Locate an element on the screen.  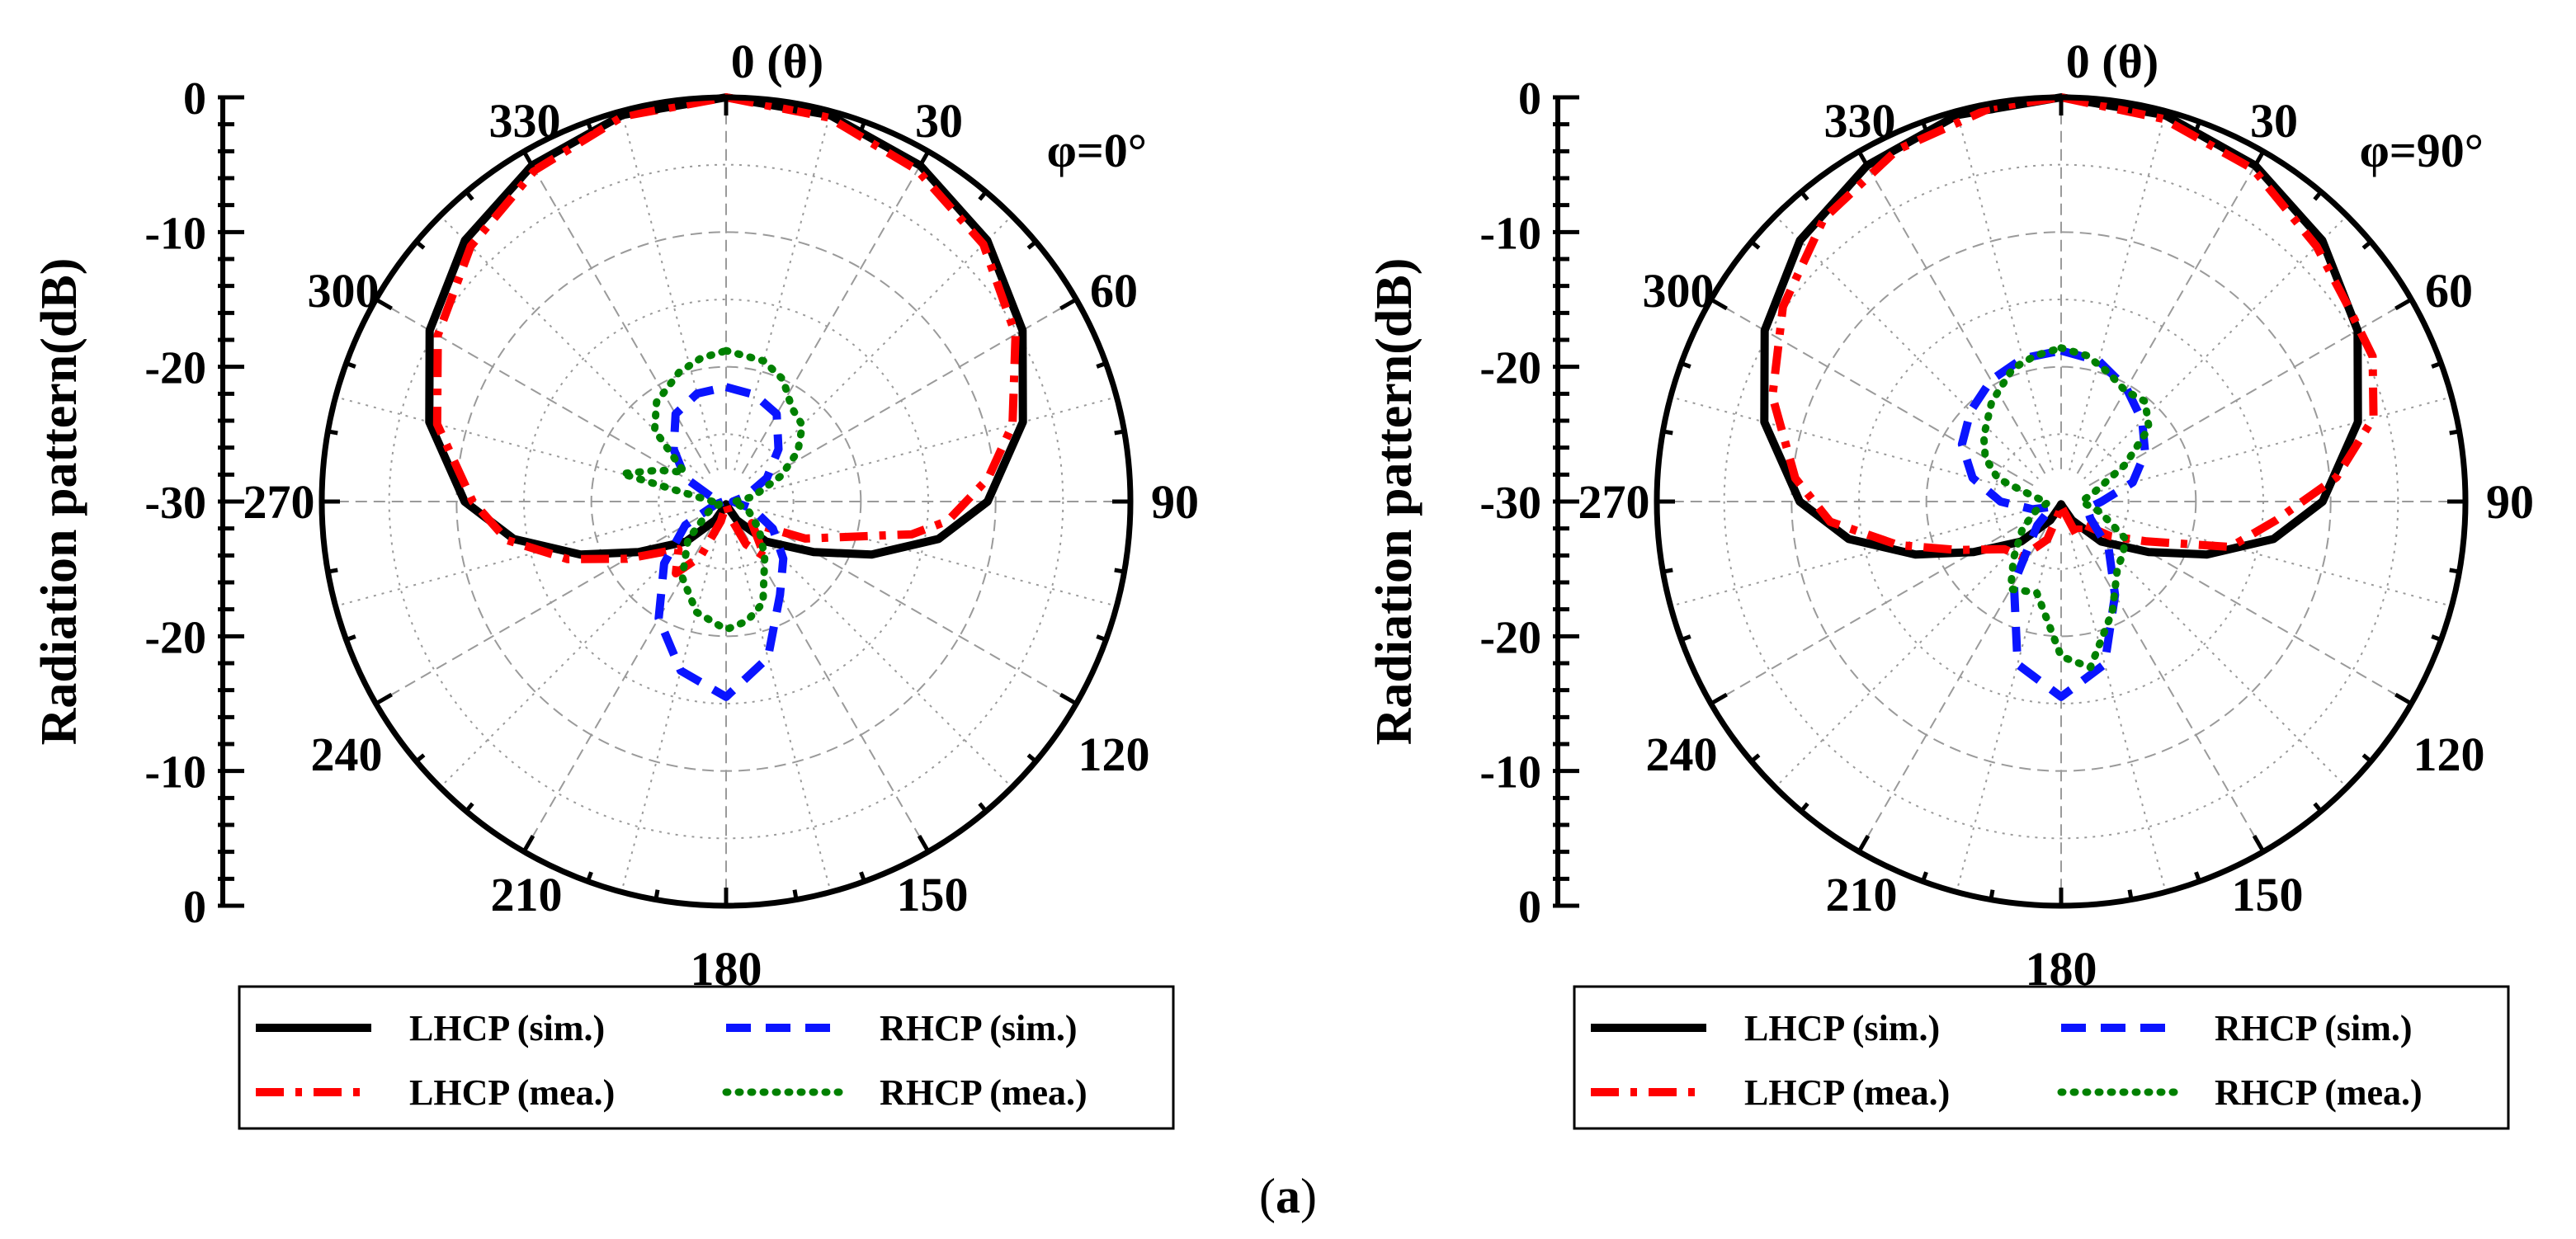
angle-label-top: 0 (θ) is located at coordinates (2112, 61).